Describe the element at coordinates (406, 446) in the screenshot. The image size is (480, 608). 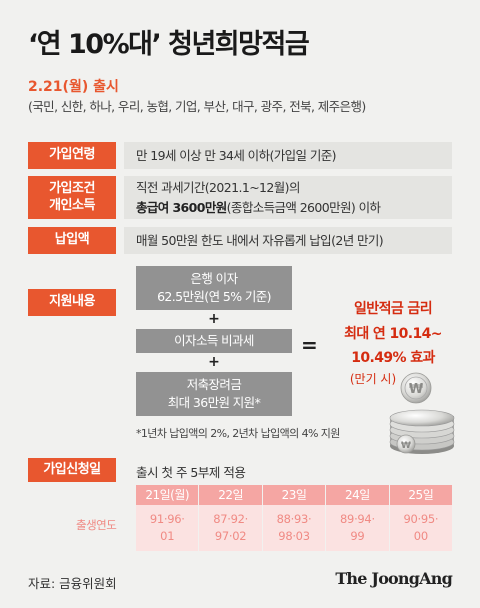
I see `coin-symbol-bottom: ₩` at that location.